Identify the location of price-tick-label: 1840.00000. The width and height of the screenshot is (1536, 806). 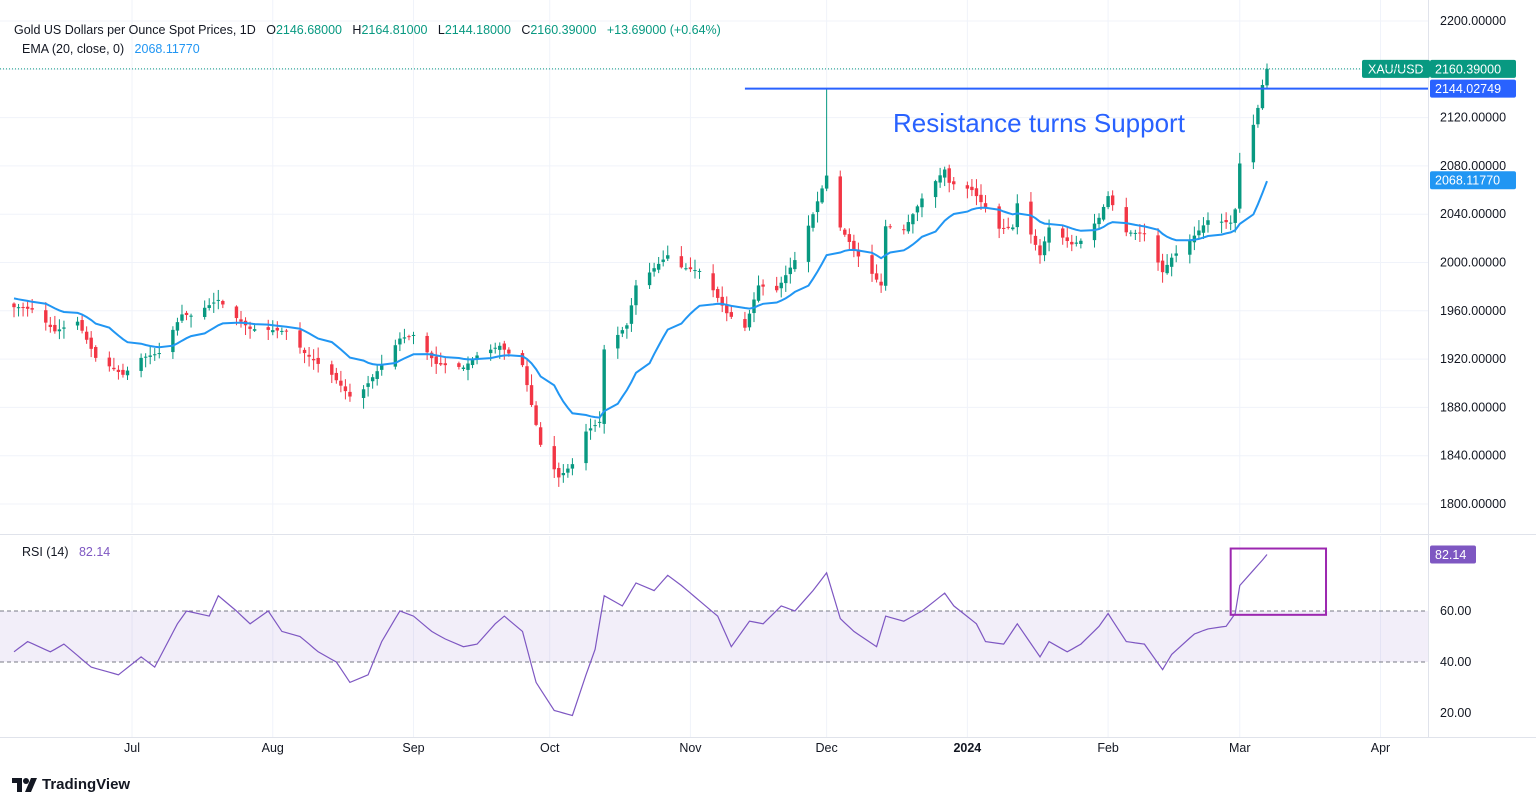
(1473, 456).